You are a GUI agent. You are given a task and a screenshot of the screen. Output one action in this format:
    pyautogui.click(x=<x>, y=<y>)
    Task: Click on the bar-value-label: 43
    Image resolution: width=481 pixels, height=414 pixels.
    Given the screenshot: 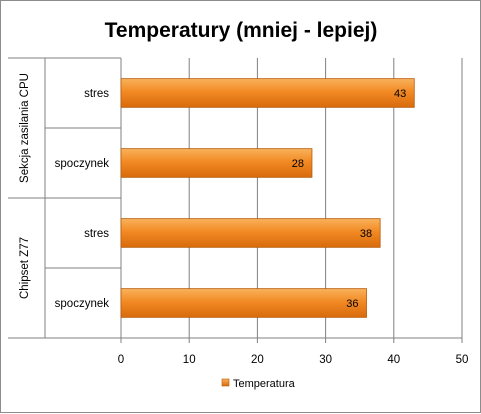 What is the action you would take?
    pyautogui.click(x=400, y=94)
    